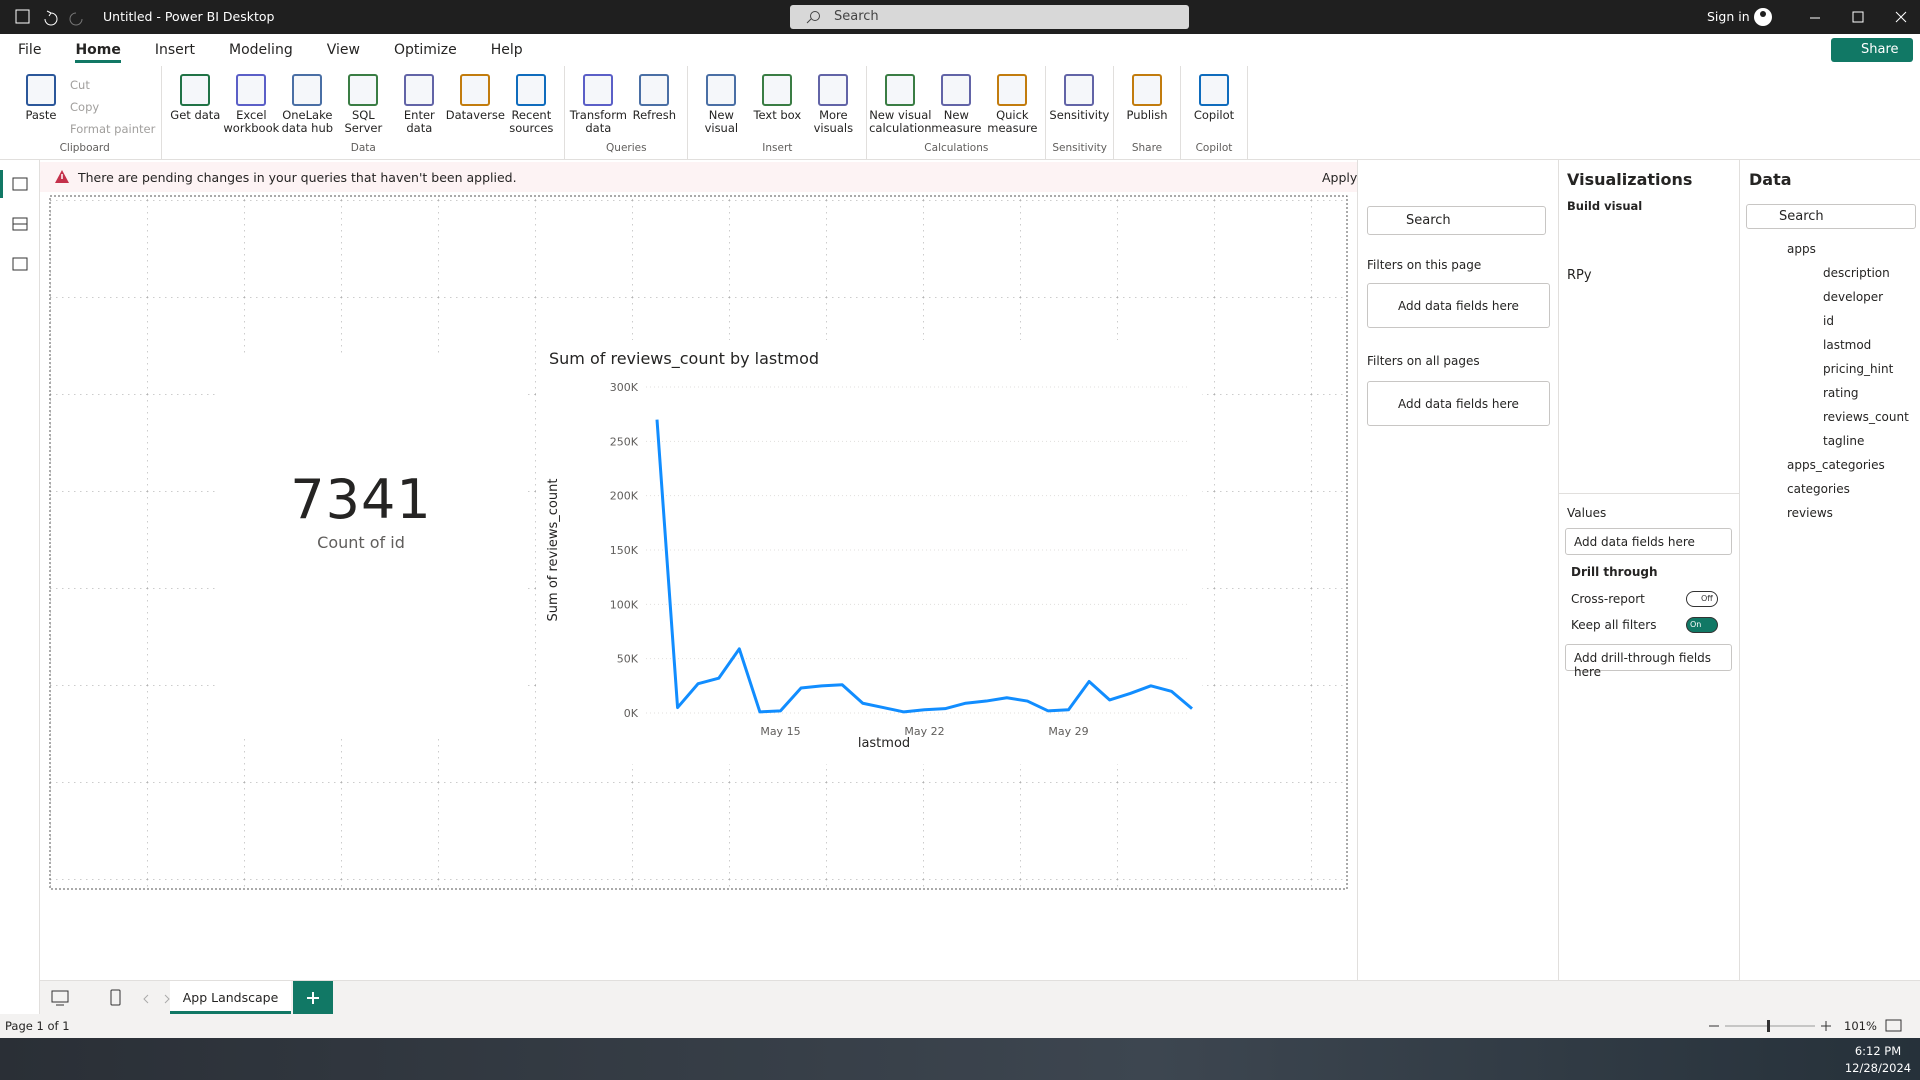 This screenshot has height=1080, width=1920. Describe the element at coordinates (361, 499) in the screenshot. I see `card-value: 7341` at that location.